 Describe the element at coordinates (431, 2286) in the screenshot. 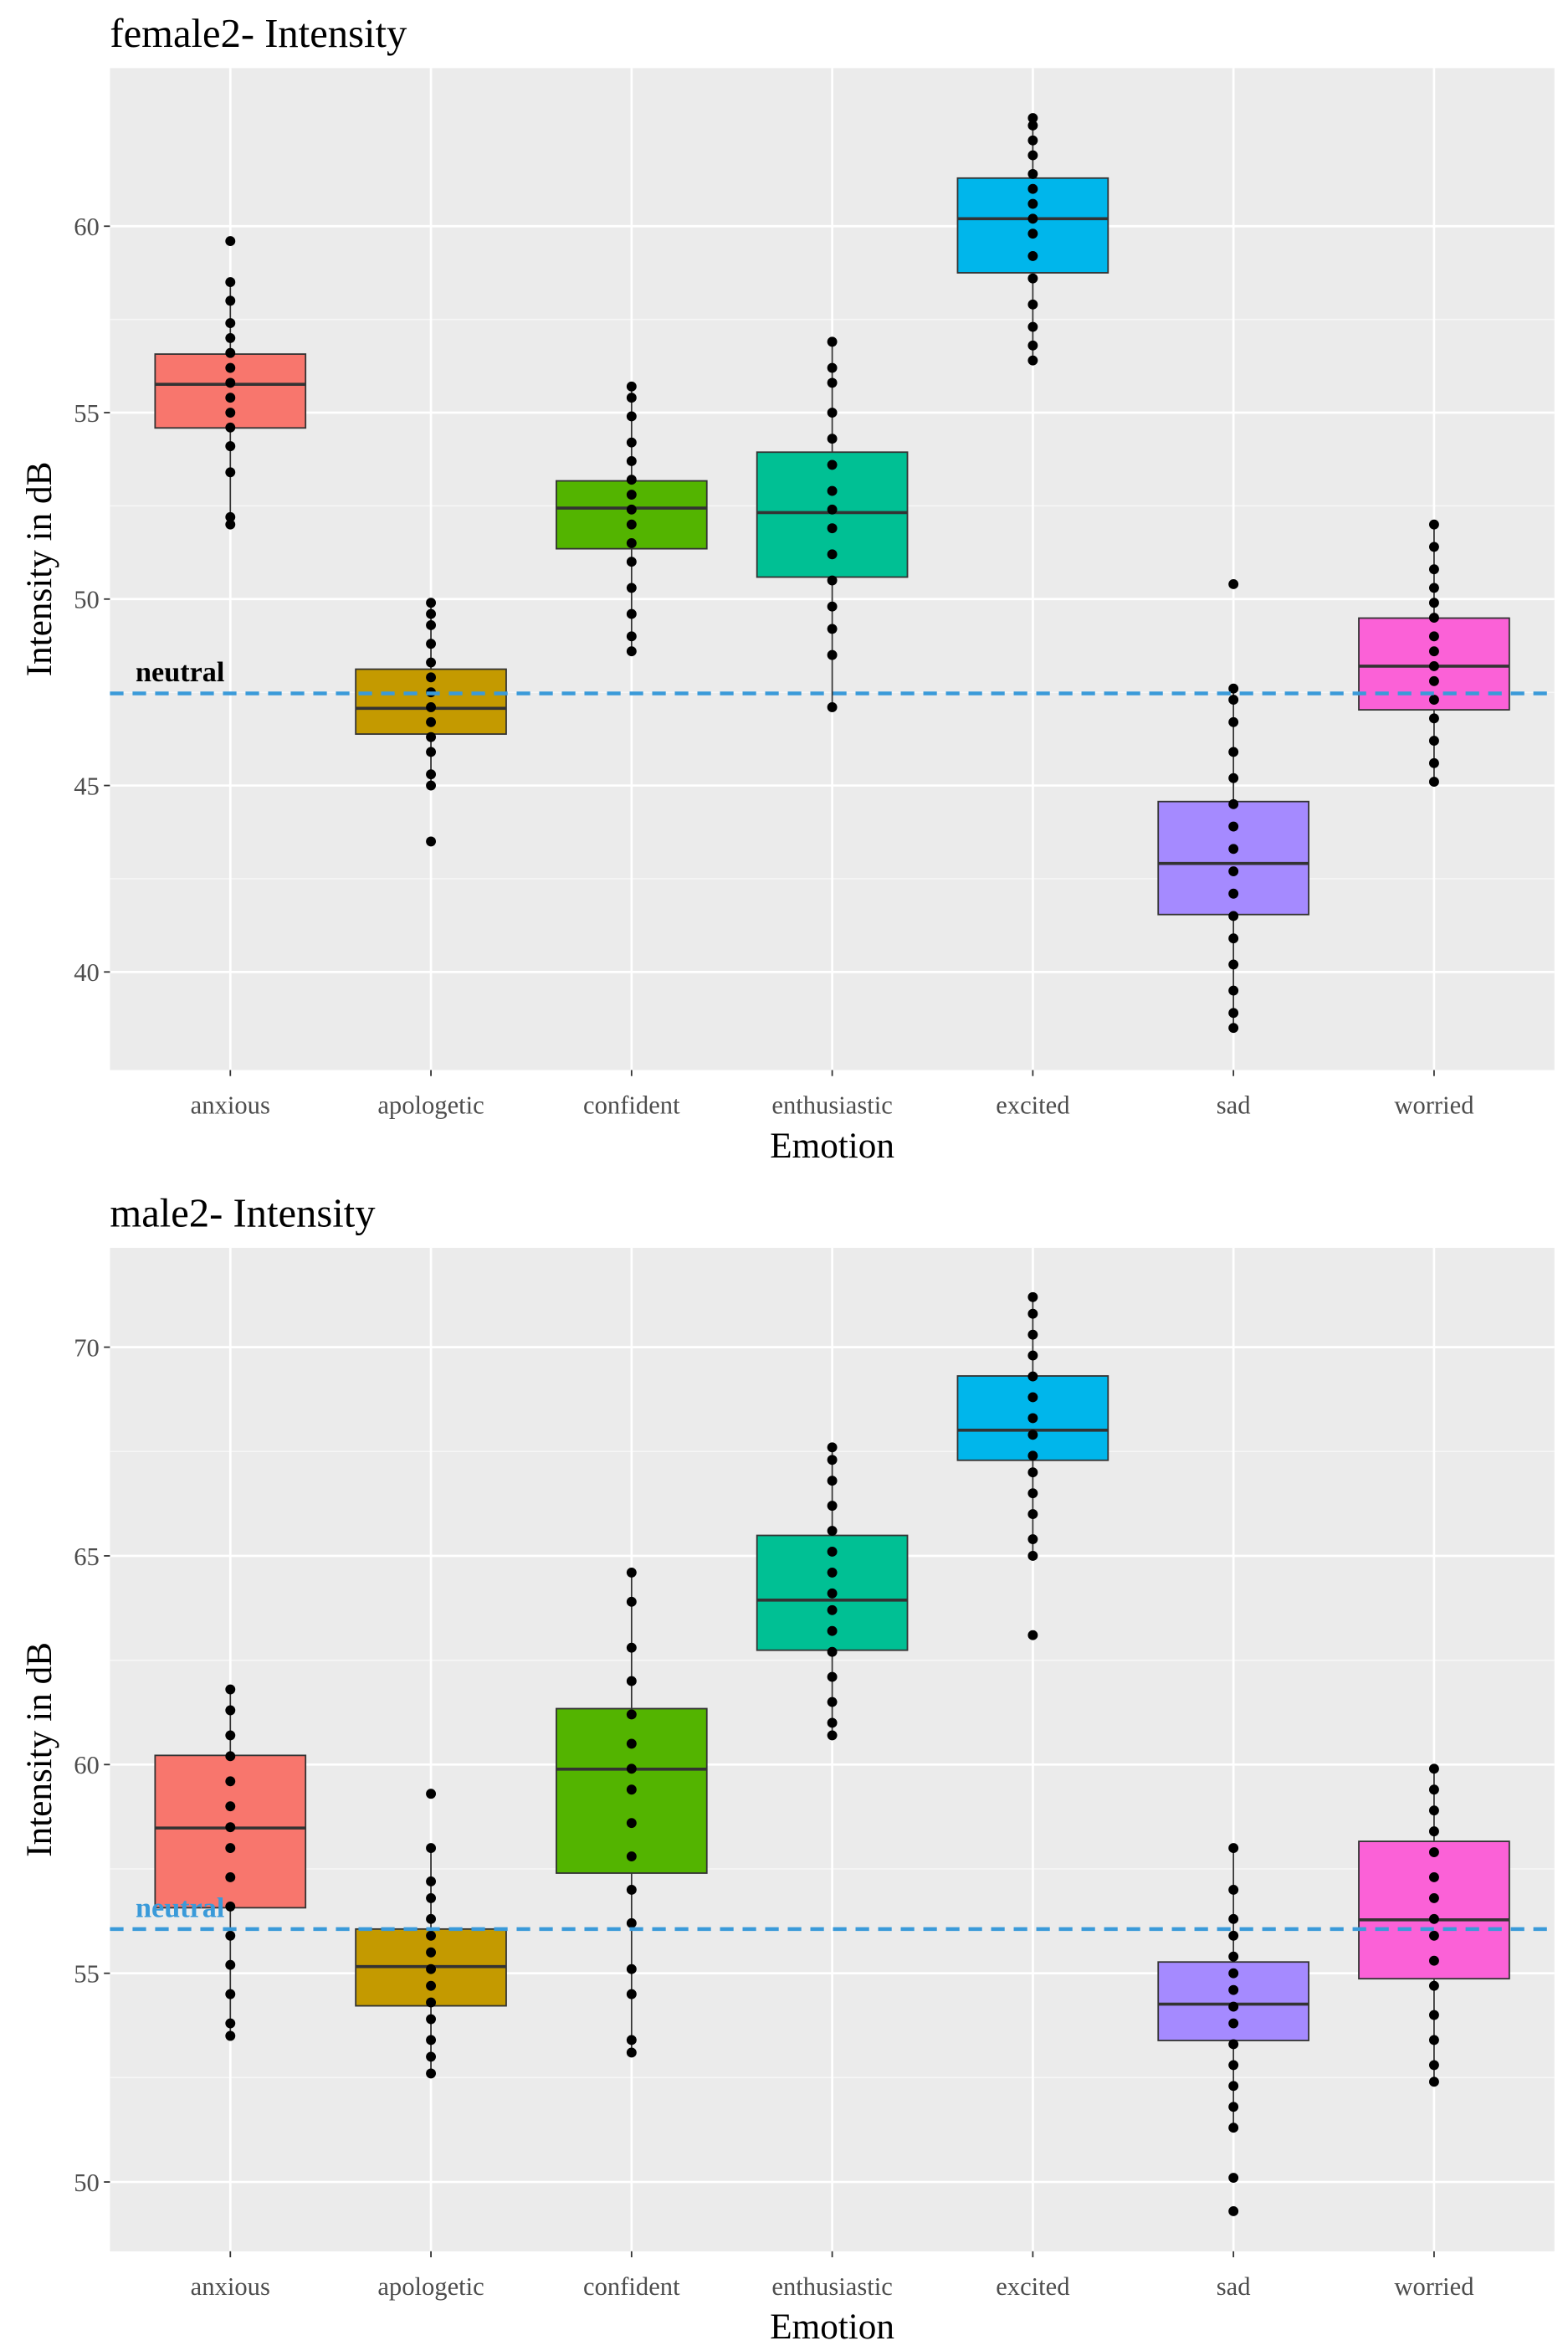

I see `x-tick-label: apologetic` at that location.